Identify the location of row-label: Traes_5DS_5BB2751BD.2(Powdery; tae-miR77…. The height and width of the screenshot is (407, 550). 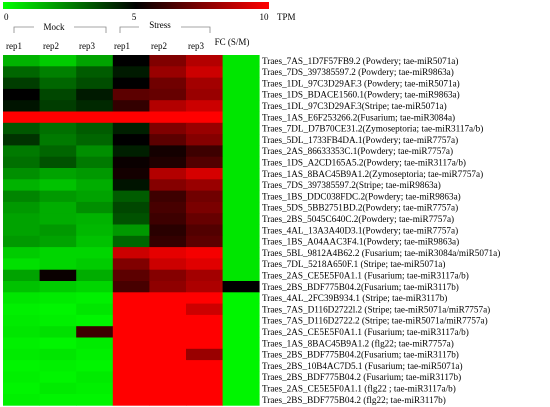
(360, 208).